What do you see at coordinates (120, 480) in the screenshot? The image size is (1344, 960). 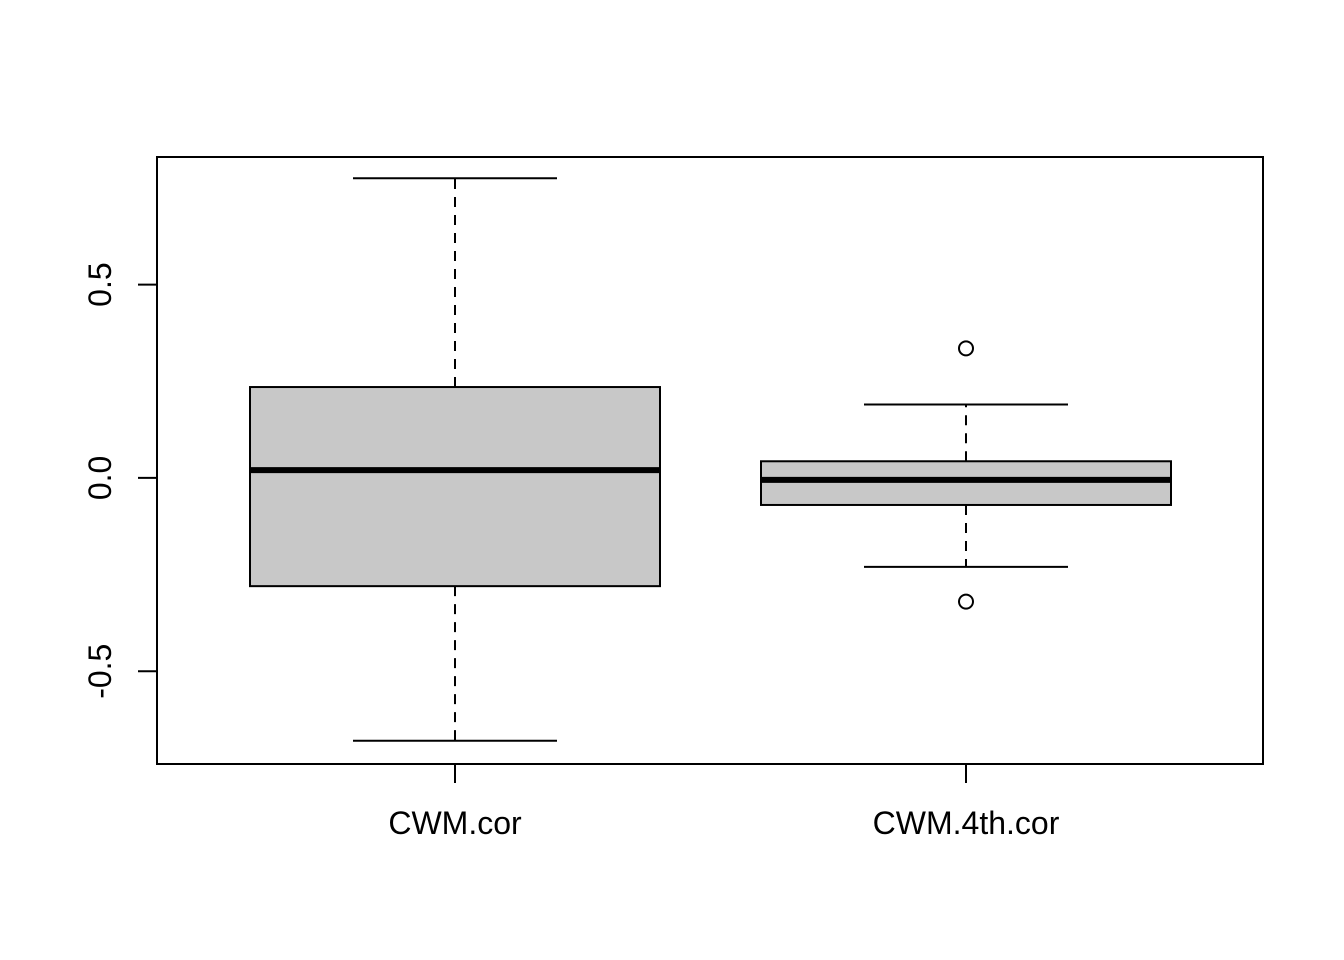 I see `y-axis: -0.5 0.0 0.5` at bounding box center [120, 480].